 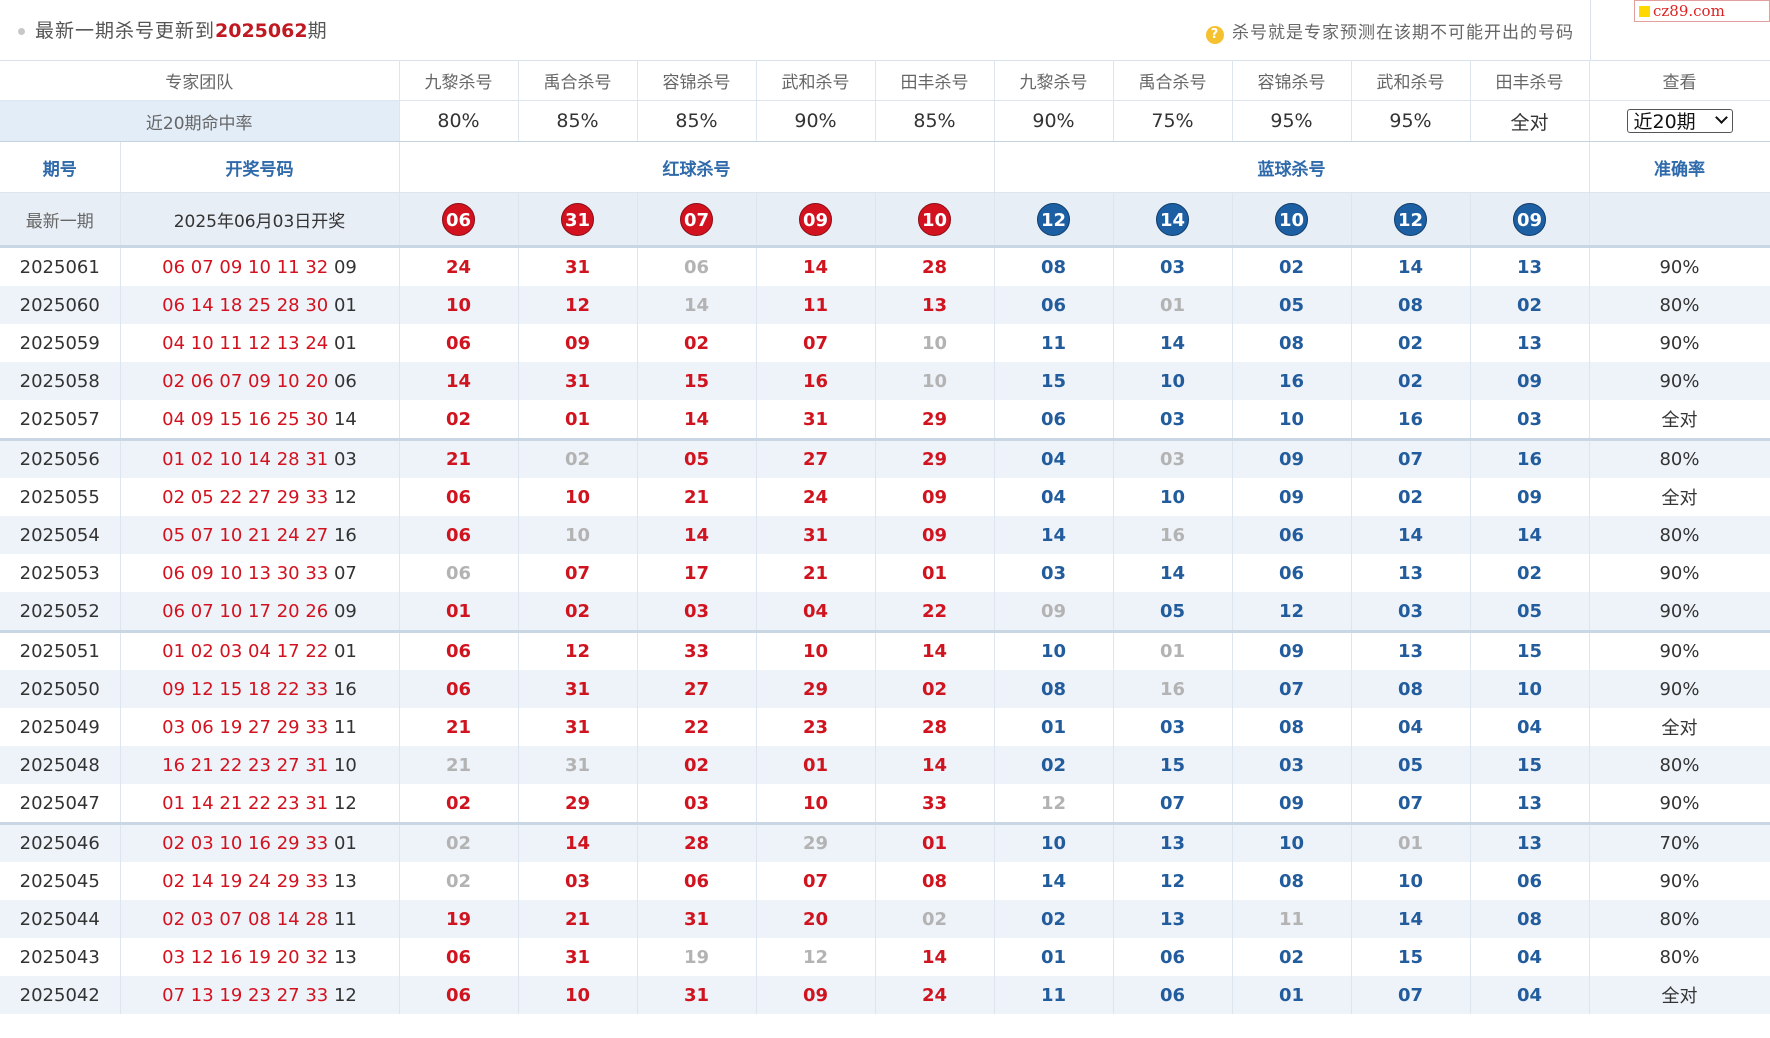 I want to click on draw-red-number: 17, so click(x=288, y=651).